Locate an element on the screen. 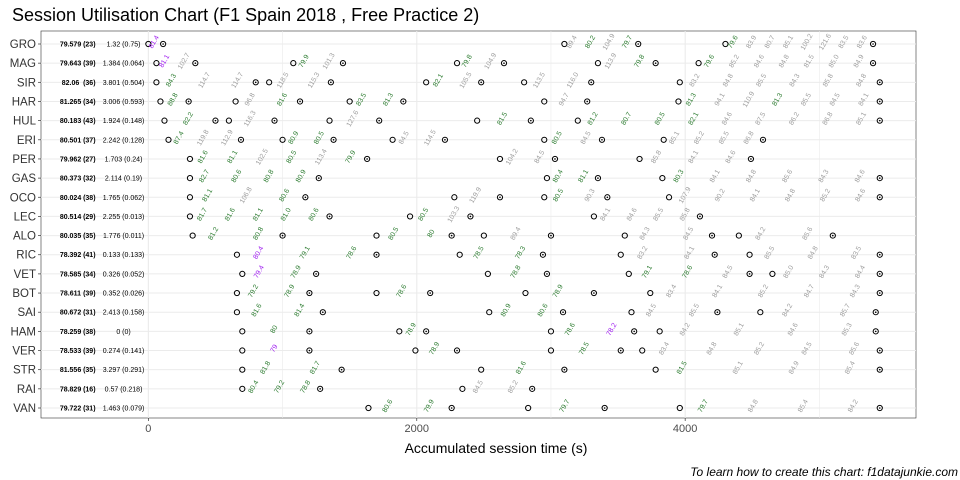 The height and width of the screenshot is (480, 960). lap-count-label: (39) is located at coordinates (89, 294).